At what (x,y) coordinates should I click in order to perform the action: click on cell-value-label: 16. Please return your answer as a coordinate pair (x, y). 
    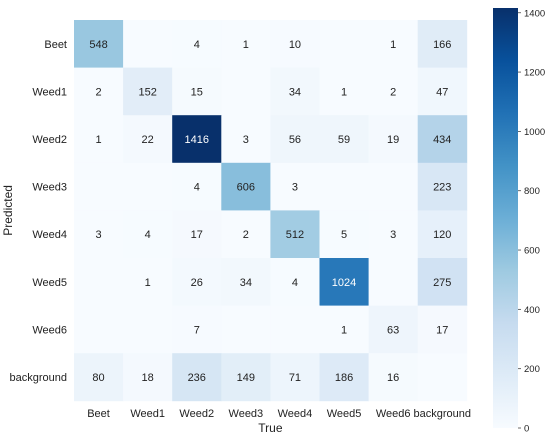
    Looking at the image, I should click on (393, 378).